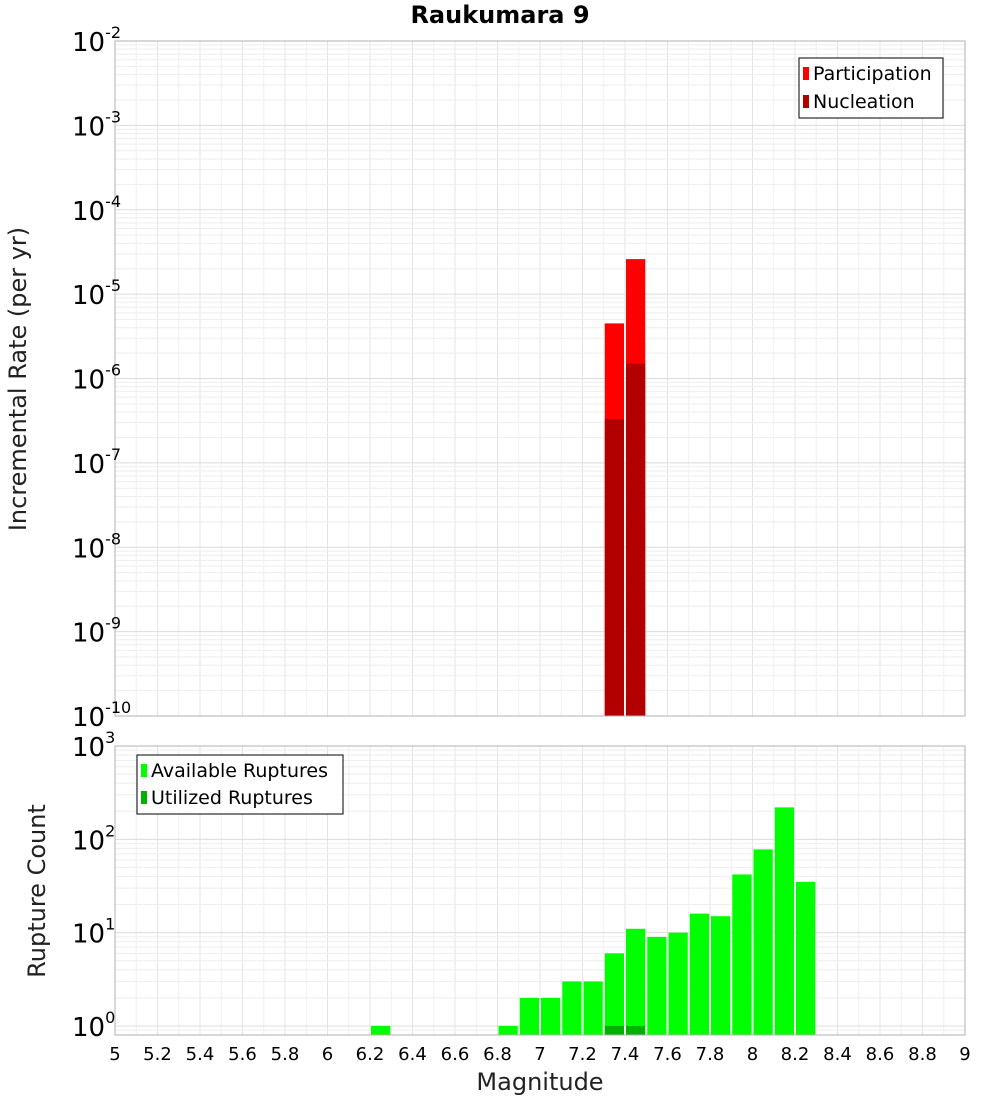 The image size is (1000, 1100). I want to click on legend-available-label: Available Ruptures, so click(239, 771).